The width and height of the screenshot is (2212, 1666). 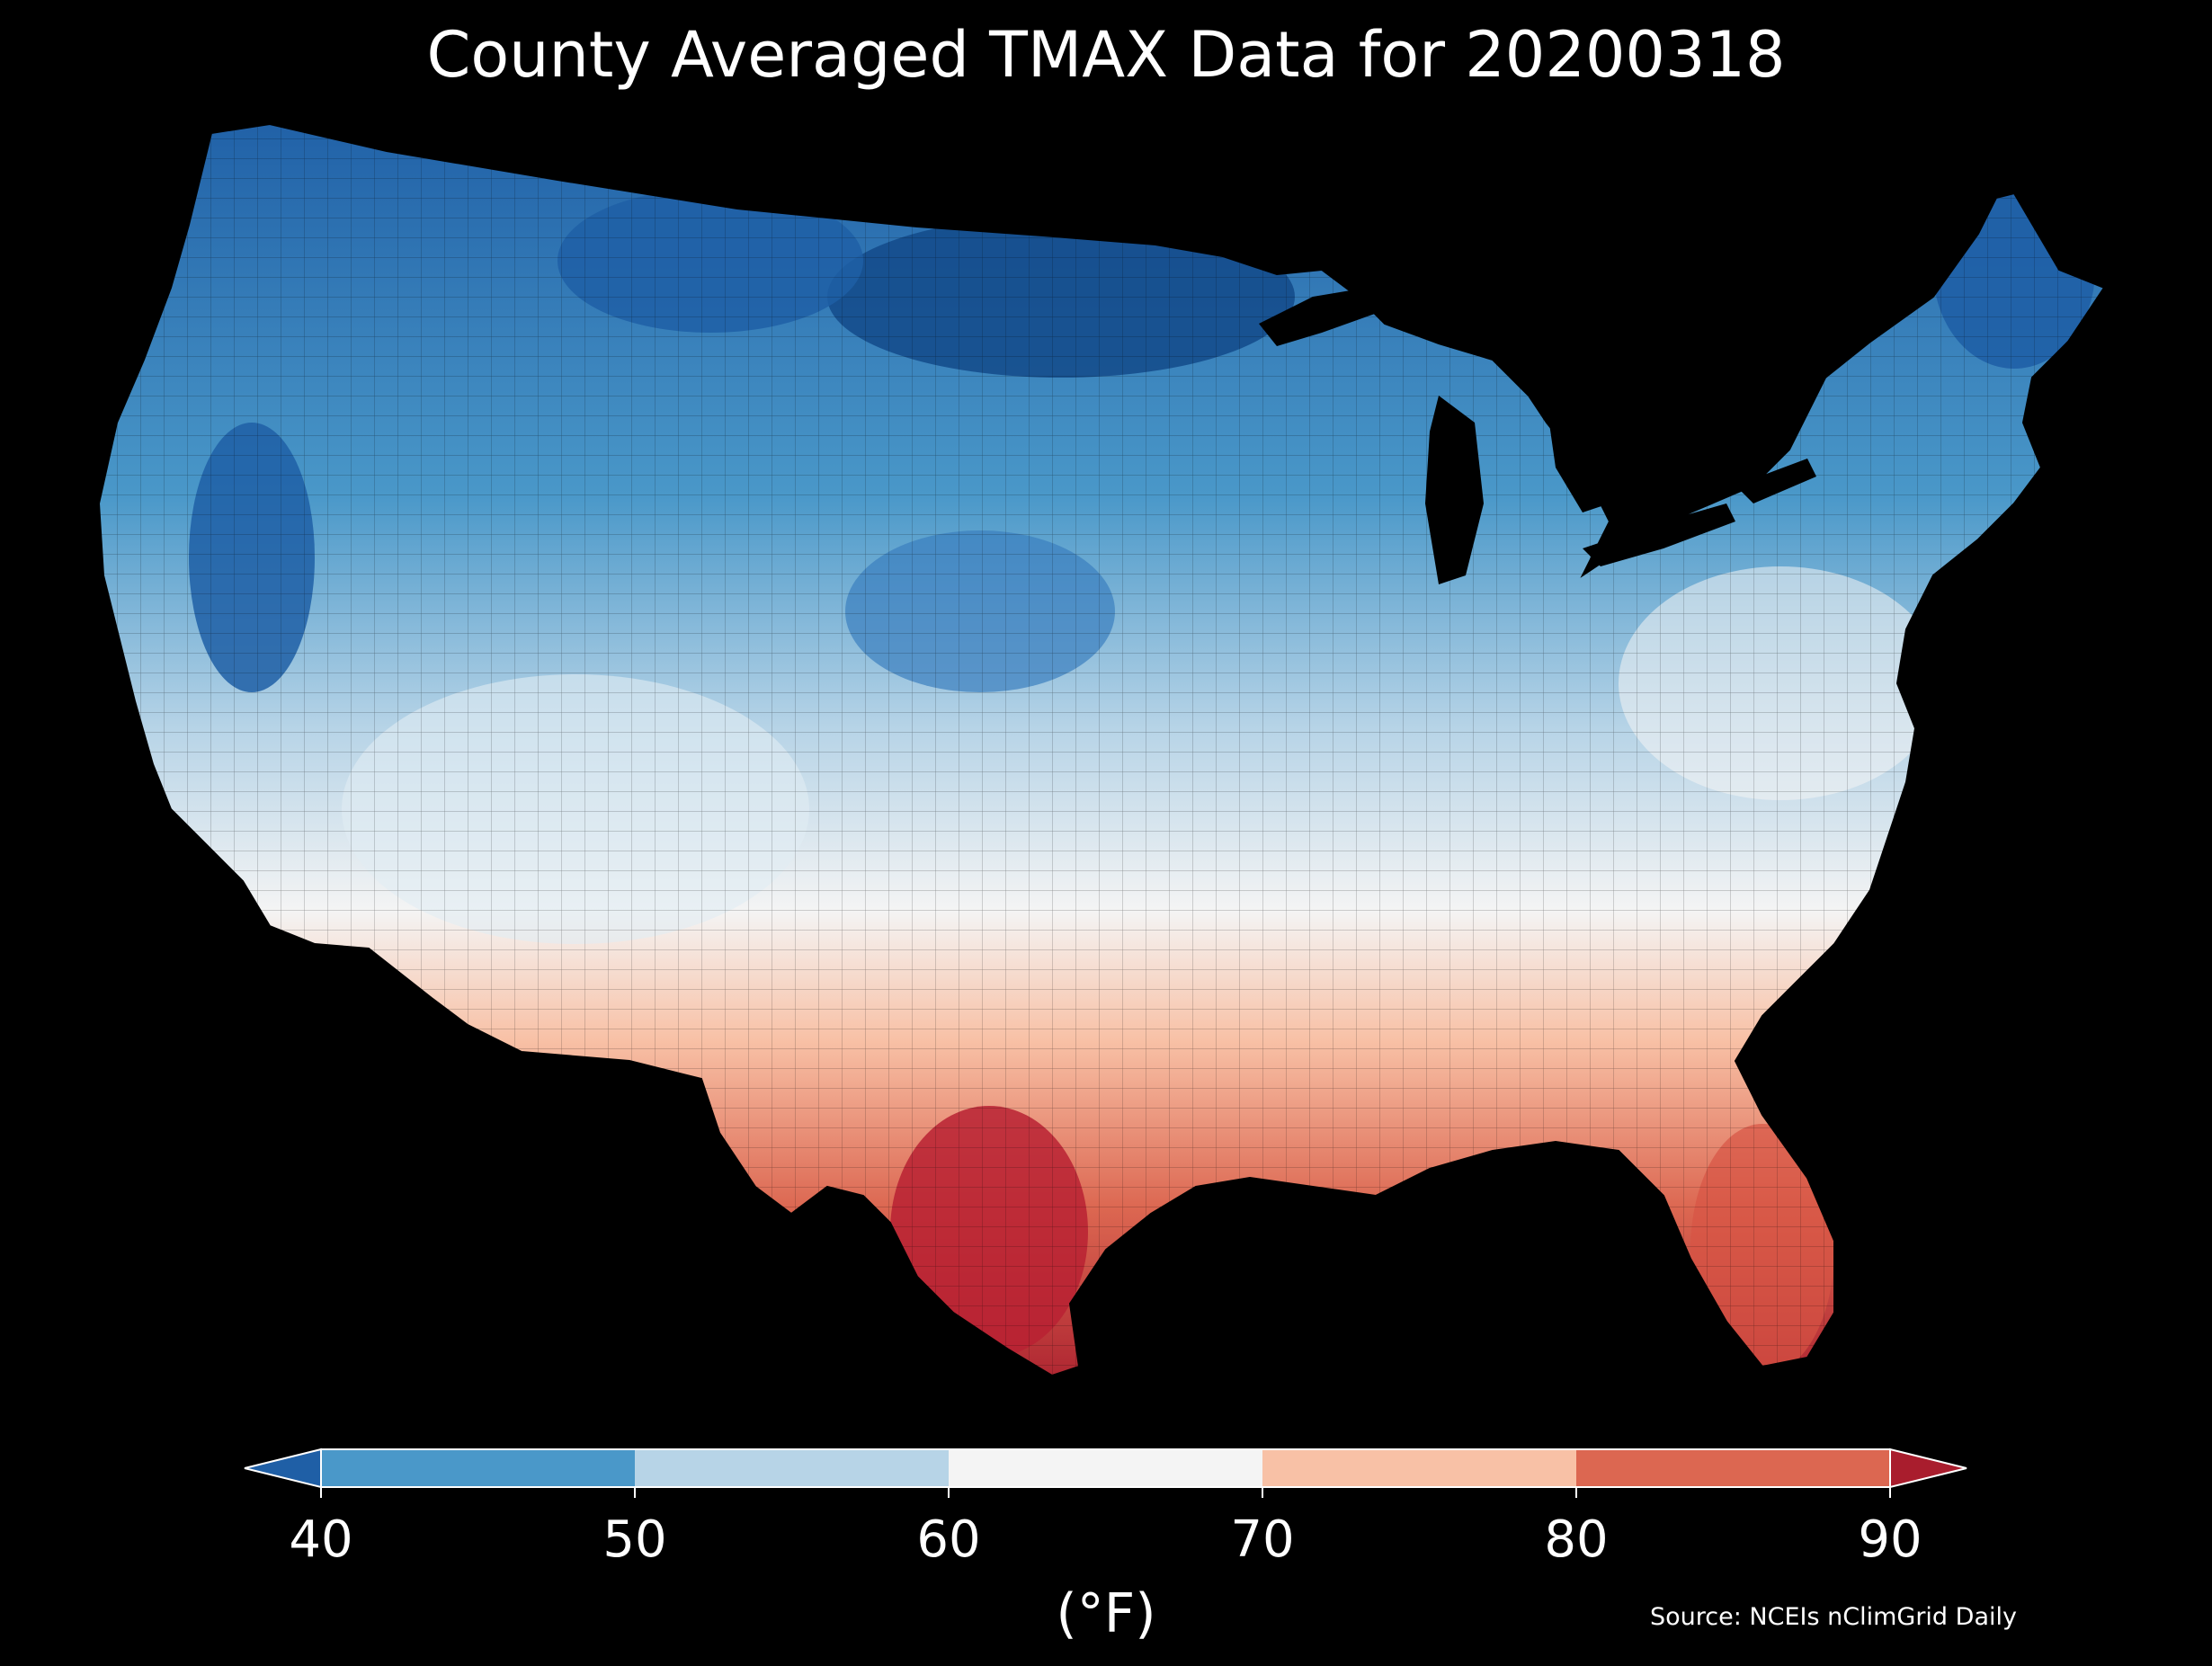 What do you see at coordinates (283, 1468) in the screenshot?
I see `colorbar-under-arrow` at bounding box center [283, 1468].